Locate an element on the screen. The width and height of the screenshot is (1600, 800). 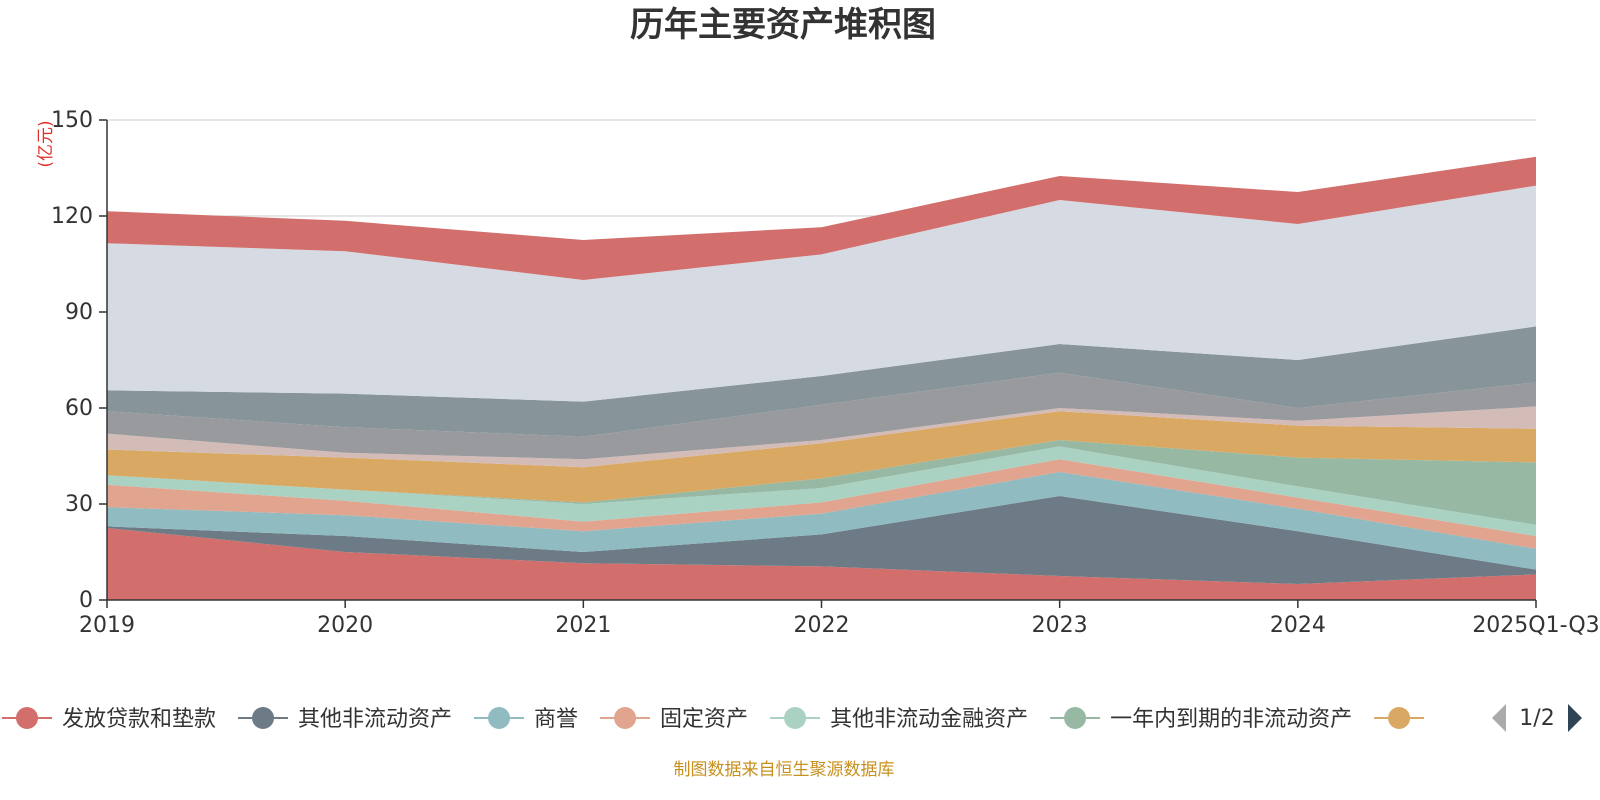
y-tick-label-2: 60 is located at coordinates (79, 408).